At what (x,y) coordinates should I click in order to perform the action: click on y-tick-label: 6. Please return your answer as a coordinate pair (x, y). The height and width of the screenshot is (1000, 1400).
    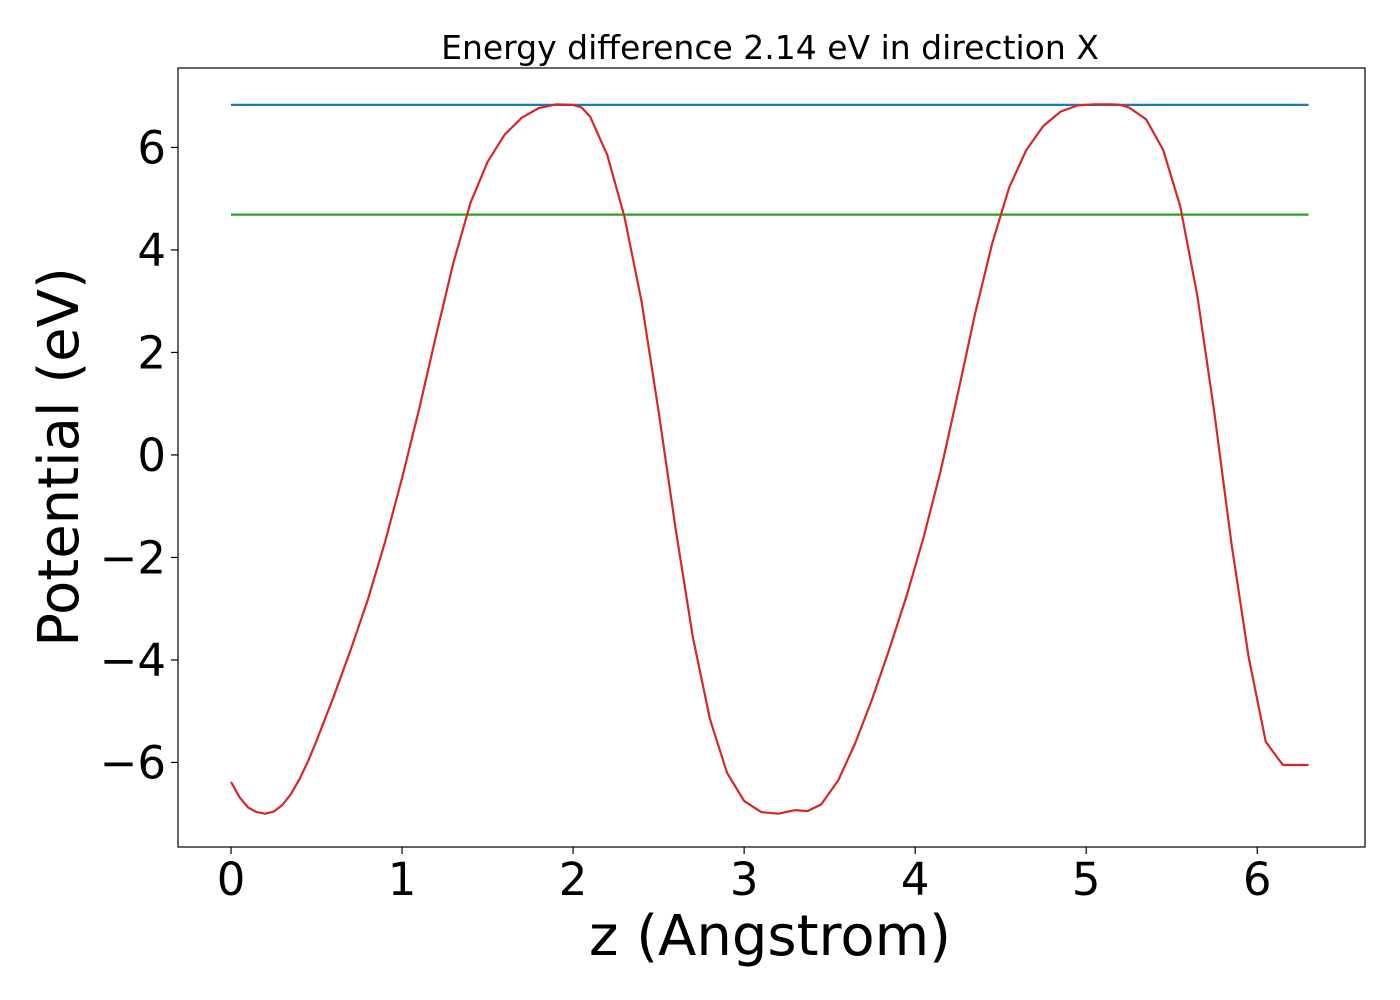
    Looking at the image, I should click on (151, 147).